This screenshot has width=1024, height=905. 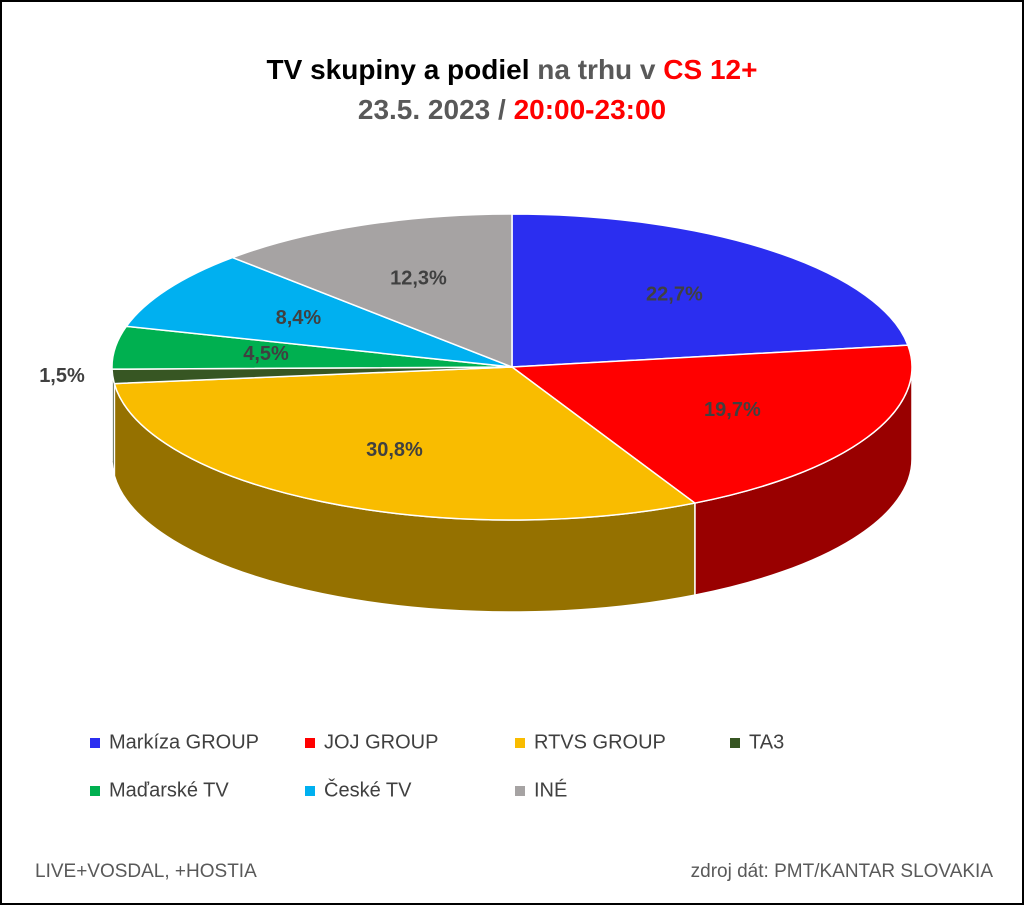 I want to click on title-part: 20:00-23:00, so click(x=590, y=109).